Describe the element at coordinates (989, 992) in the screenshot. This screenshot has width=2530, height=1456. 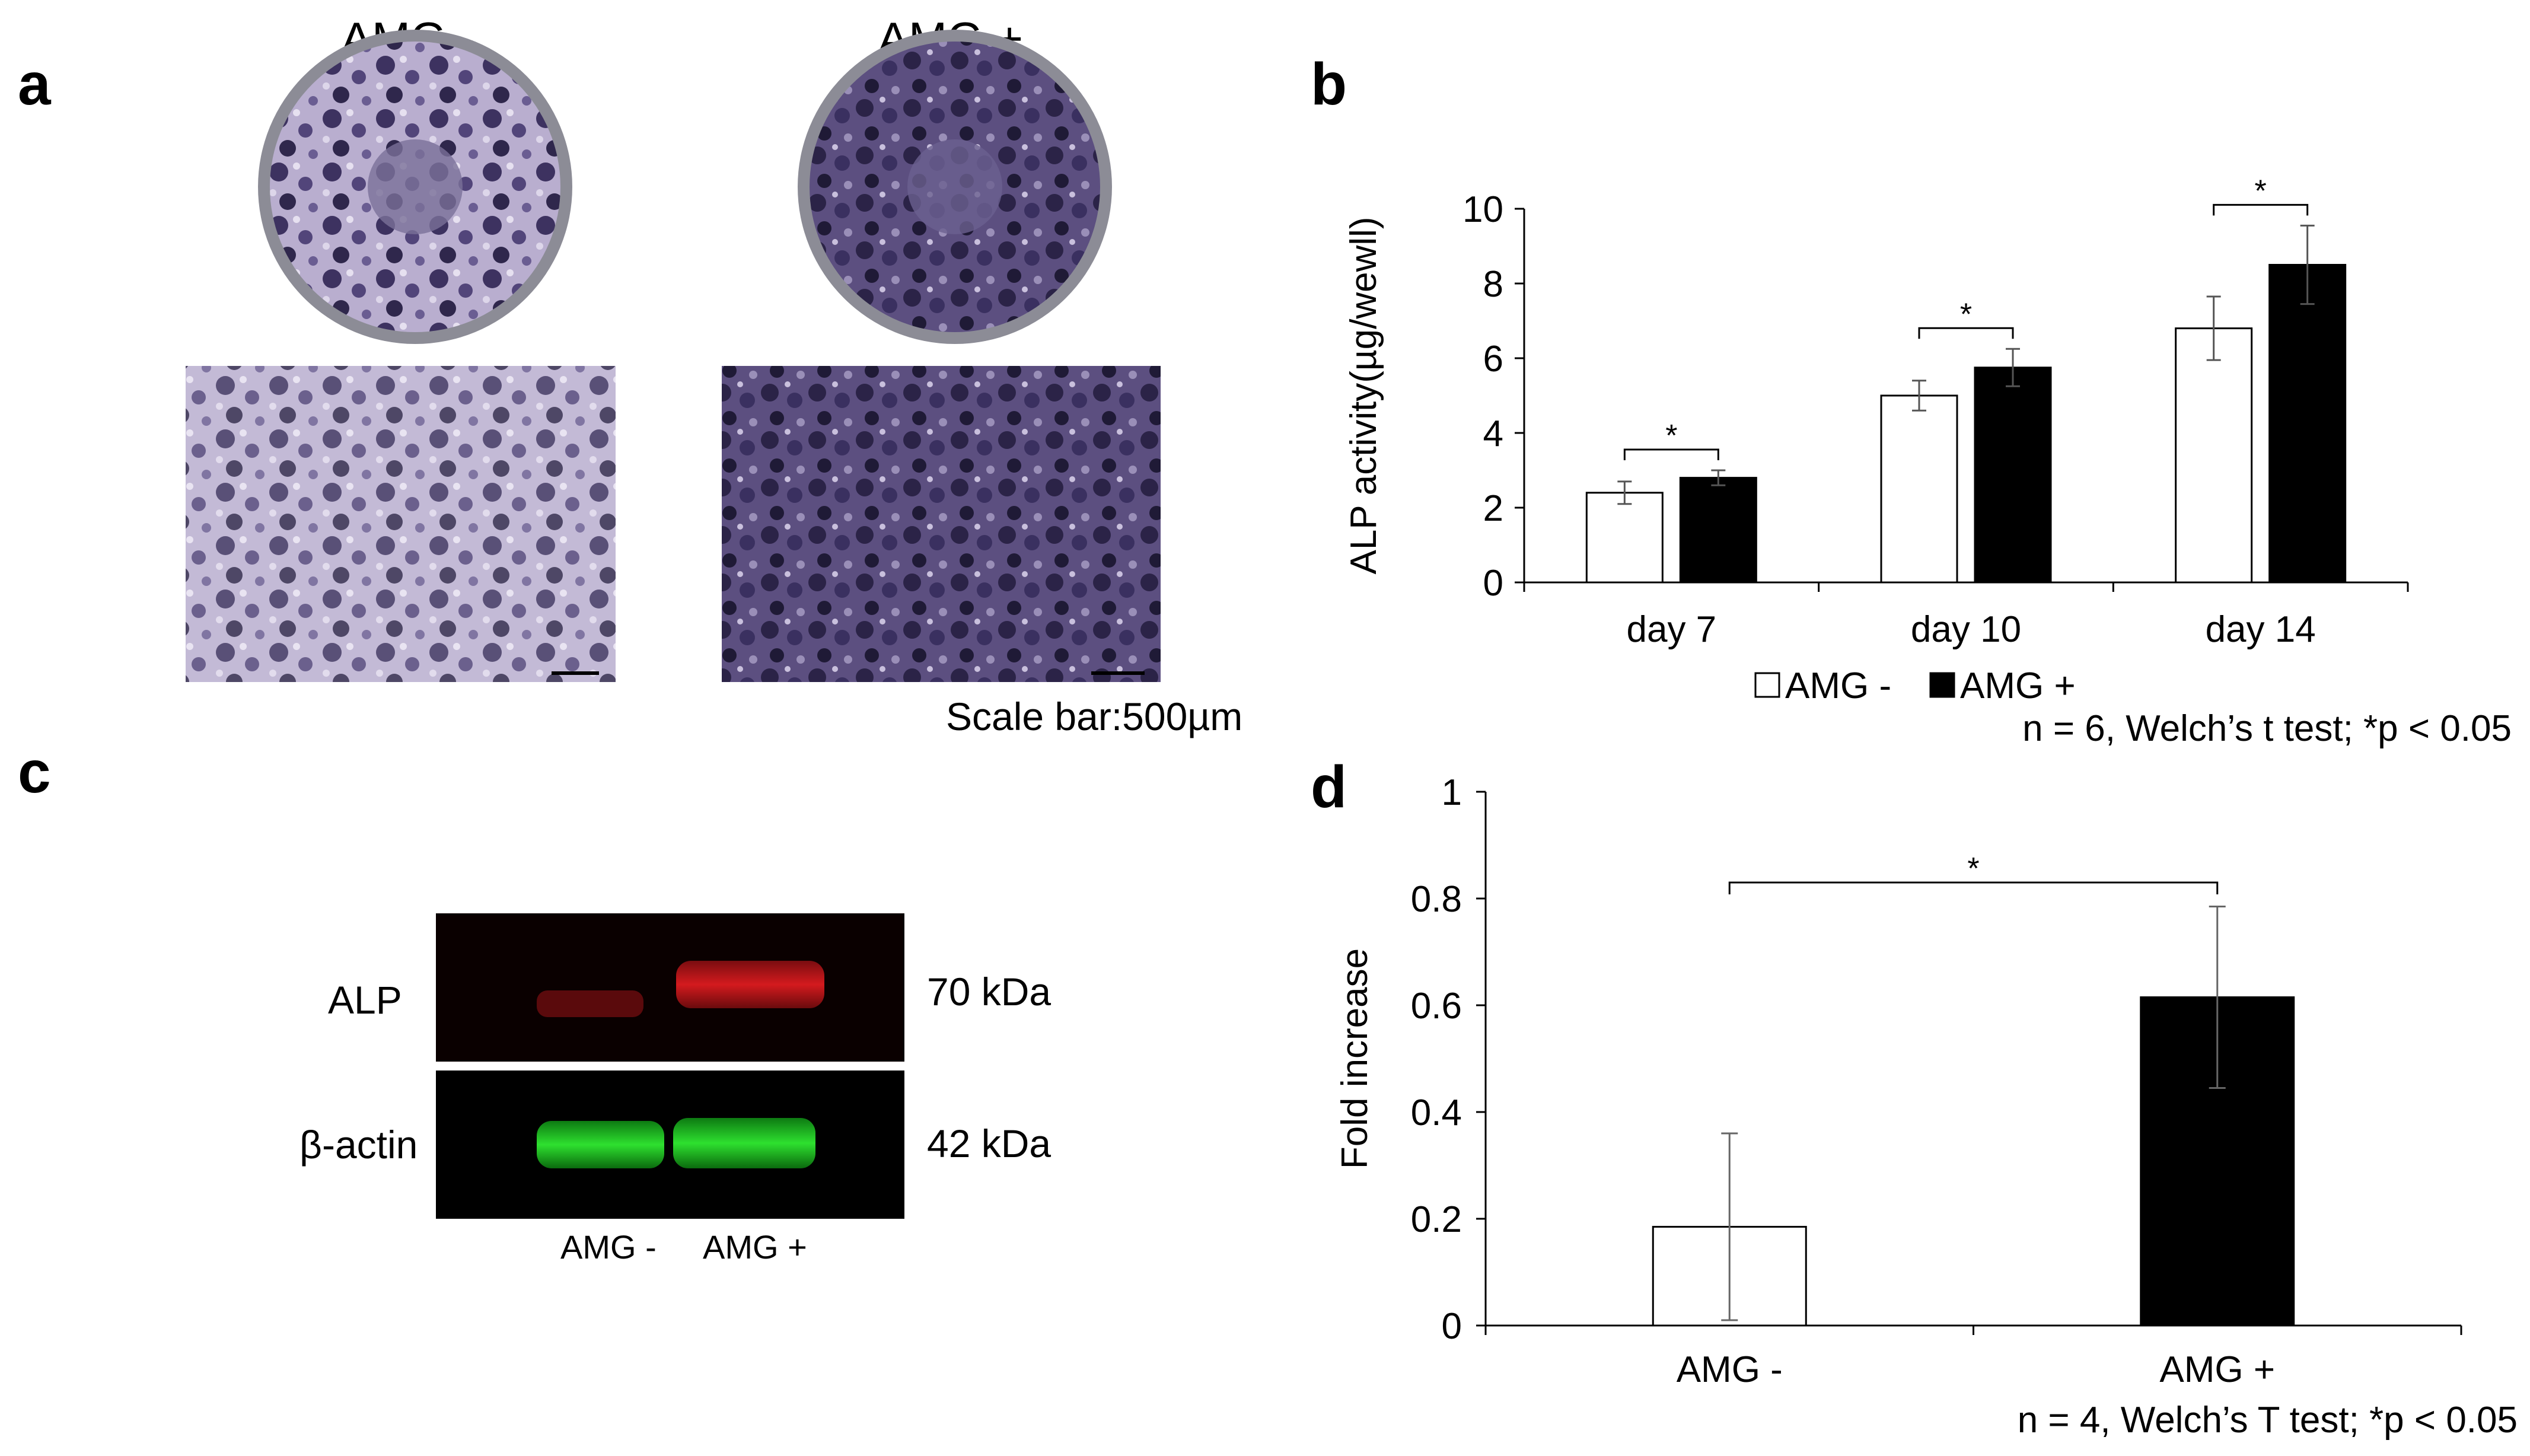
I see `kda-70: 70 kDa` at that location.